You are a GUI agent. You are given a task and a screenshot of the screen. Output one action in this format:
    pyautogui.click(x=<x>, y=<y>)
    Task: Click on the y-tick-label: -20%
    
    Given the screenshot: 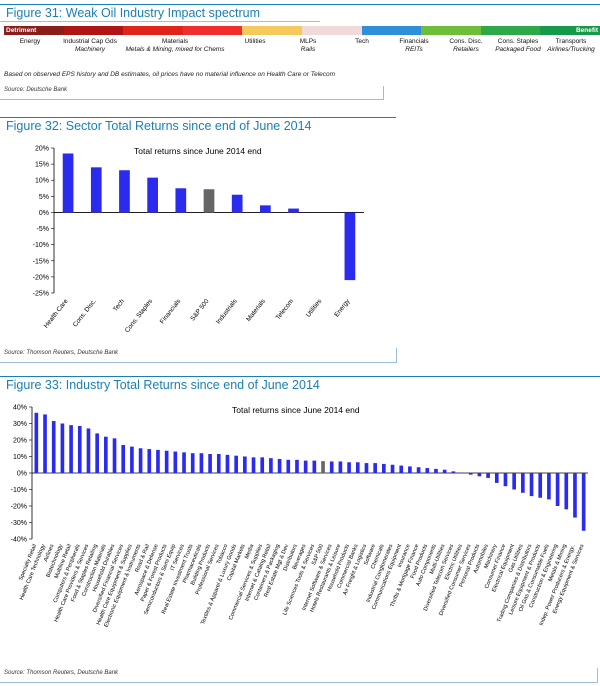 What is the action you would take?
    pyautogui.click(x=41, y=277)
    